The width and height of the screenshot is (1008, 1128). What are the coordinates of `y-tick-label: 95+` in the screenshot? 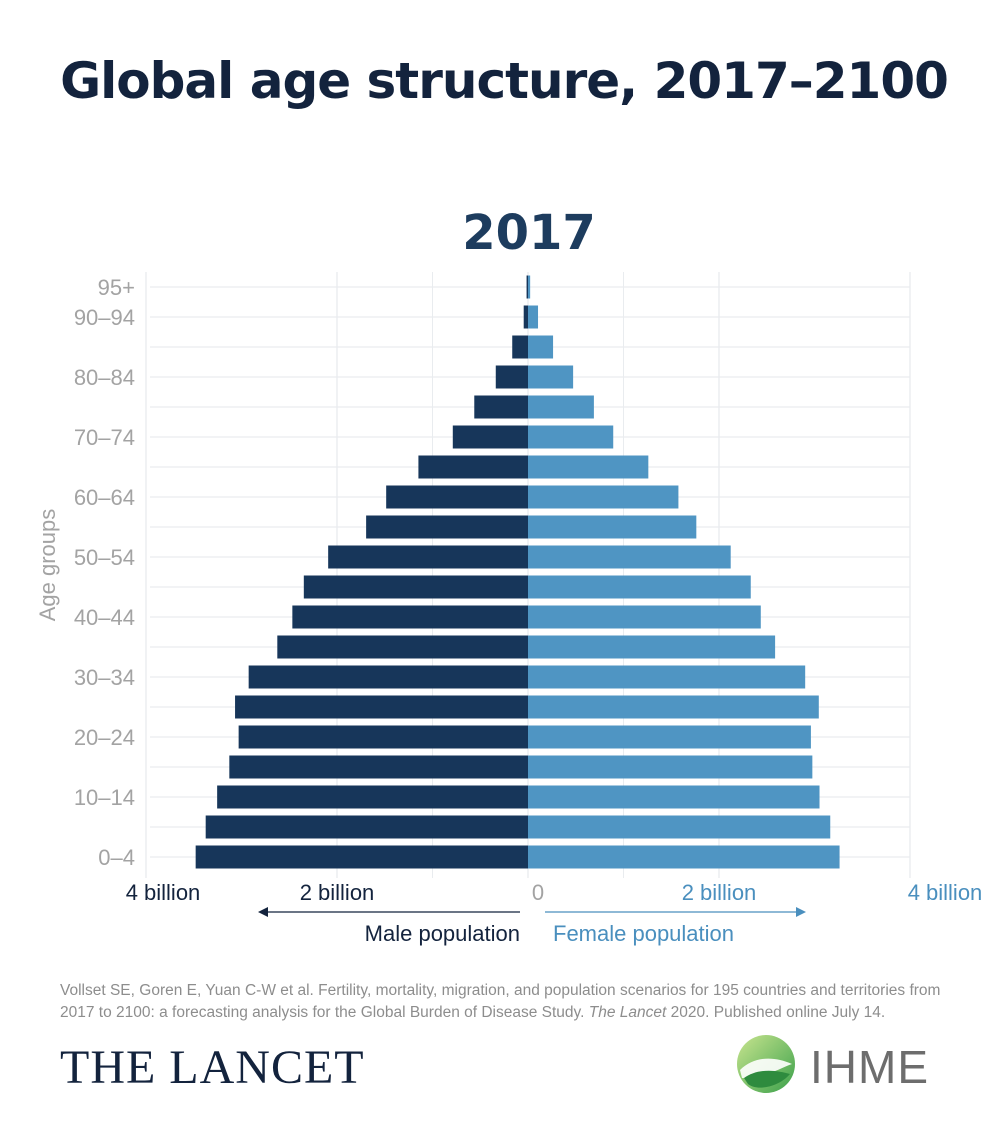 It's located at (116, 287).